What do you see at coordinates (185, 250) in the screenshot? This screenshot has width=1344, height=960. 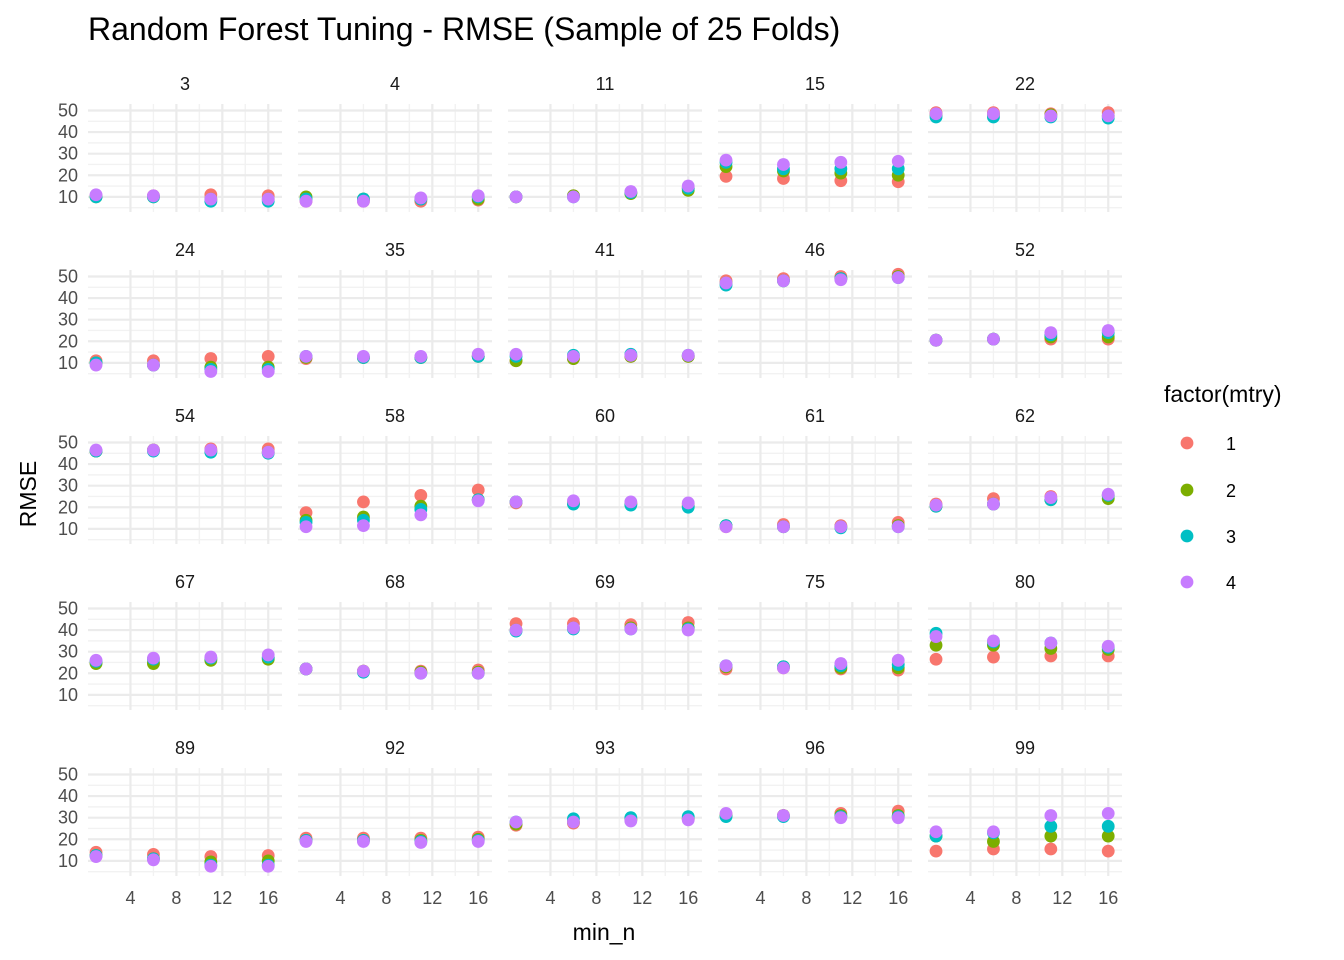 I see `facet-strip-label: 24` at bounding box center [185, 250].